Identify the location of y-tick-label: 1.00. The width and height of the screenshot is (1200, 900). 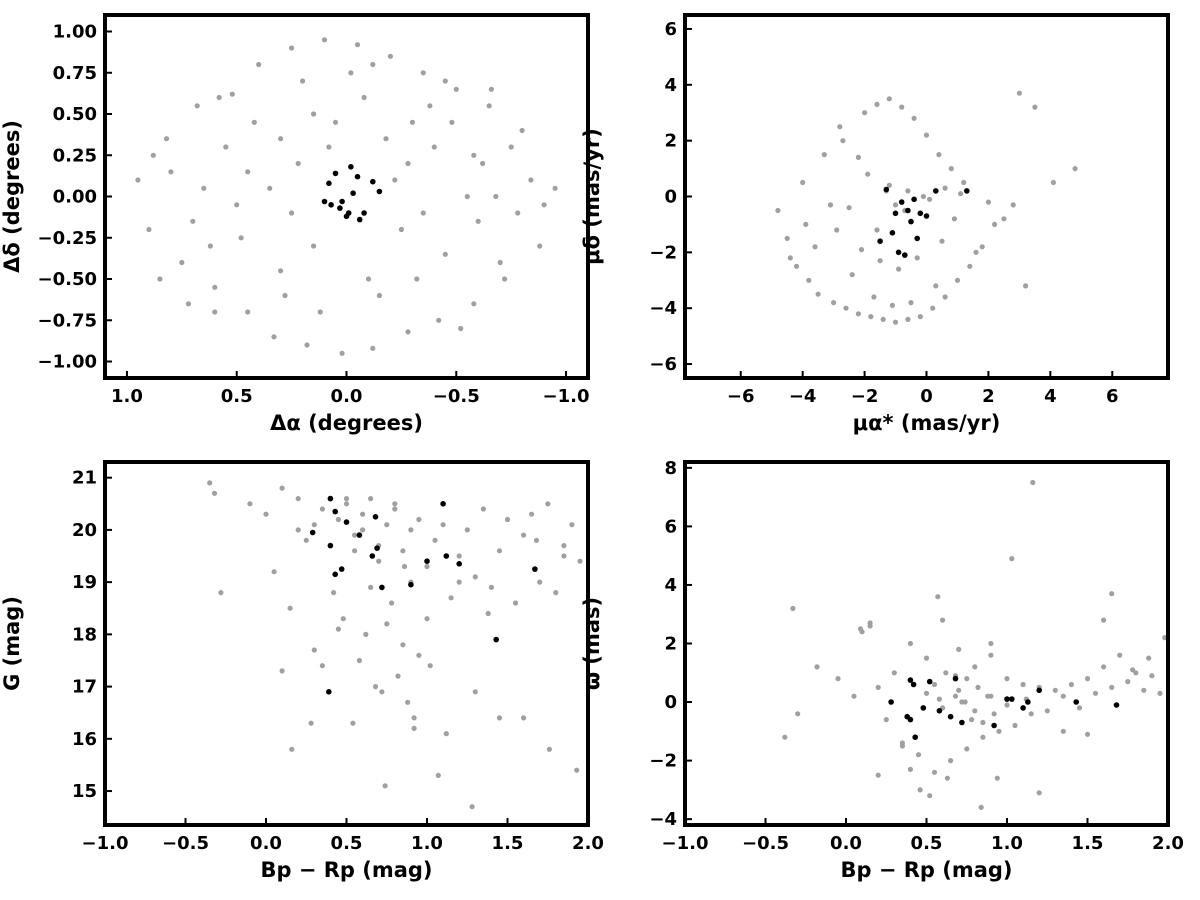
(75, 32).